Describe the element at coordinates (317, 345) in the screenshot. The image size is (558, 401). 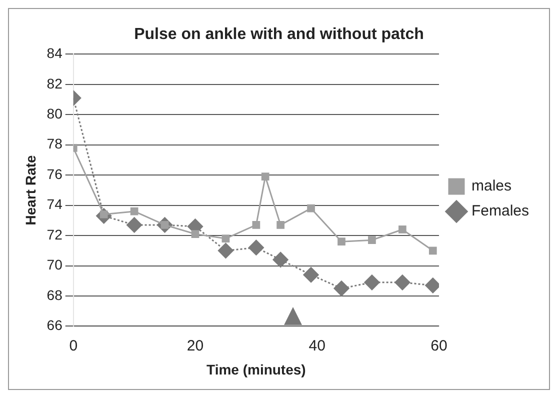
I see `x-tick-label: 40` at that location.